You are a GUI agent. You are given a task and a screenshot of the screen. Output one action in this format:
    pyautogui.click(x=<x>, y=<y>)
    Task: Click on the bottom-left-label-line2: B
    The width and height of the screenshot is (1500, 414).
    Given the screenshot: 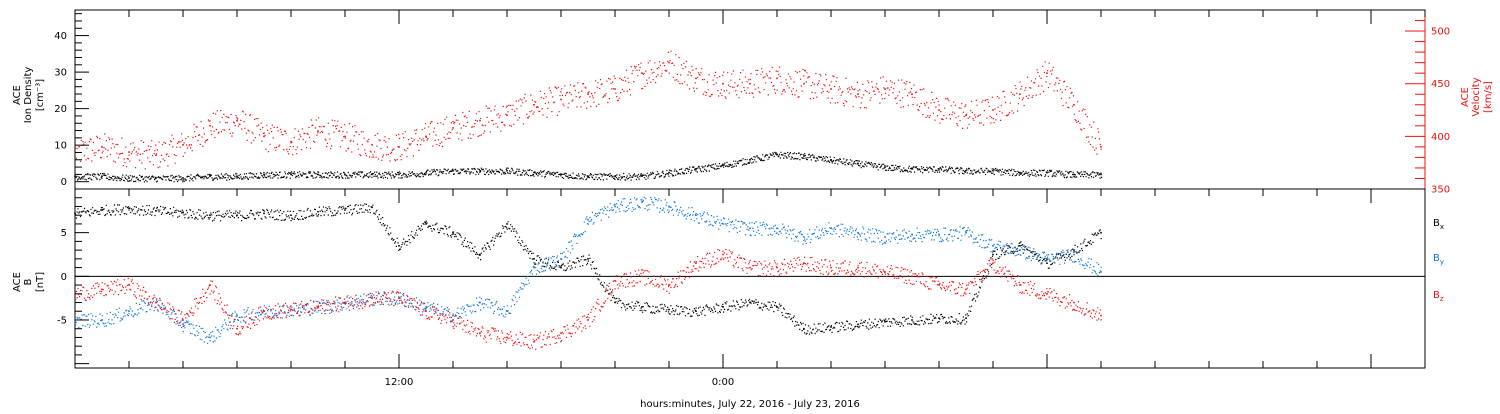 What is the action you would take?
    pyautogui.click(x=28, y=281)
    